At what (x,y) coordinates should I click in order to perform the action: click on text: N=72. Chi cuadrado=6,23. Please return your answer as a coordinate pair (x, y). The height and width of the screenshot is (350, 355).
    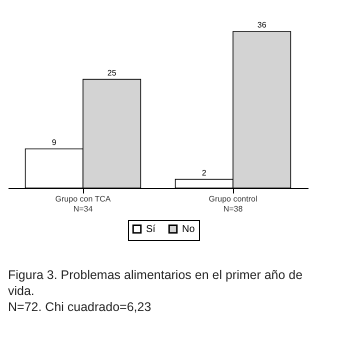
    Looking at the image, I should click on (80, 307).